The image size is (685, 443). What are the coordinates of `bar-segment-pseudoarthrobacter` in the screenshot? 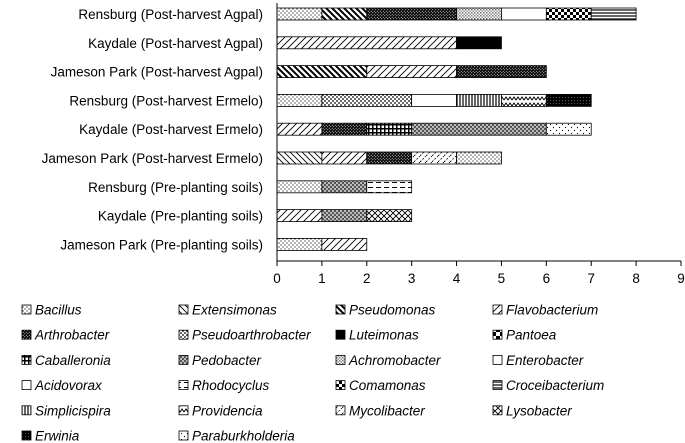 It's located at (367, 100).